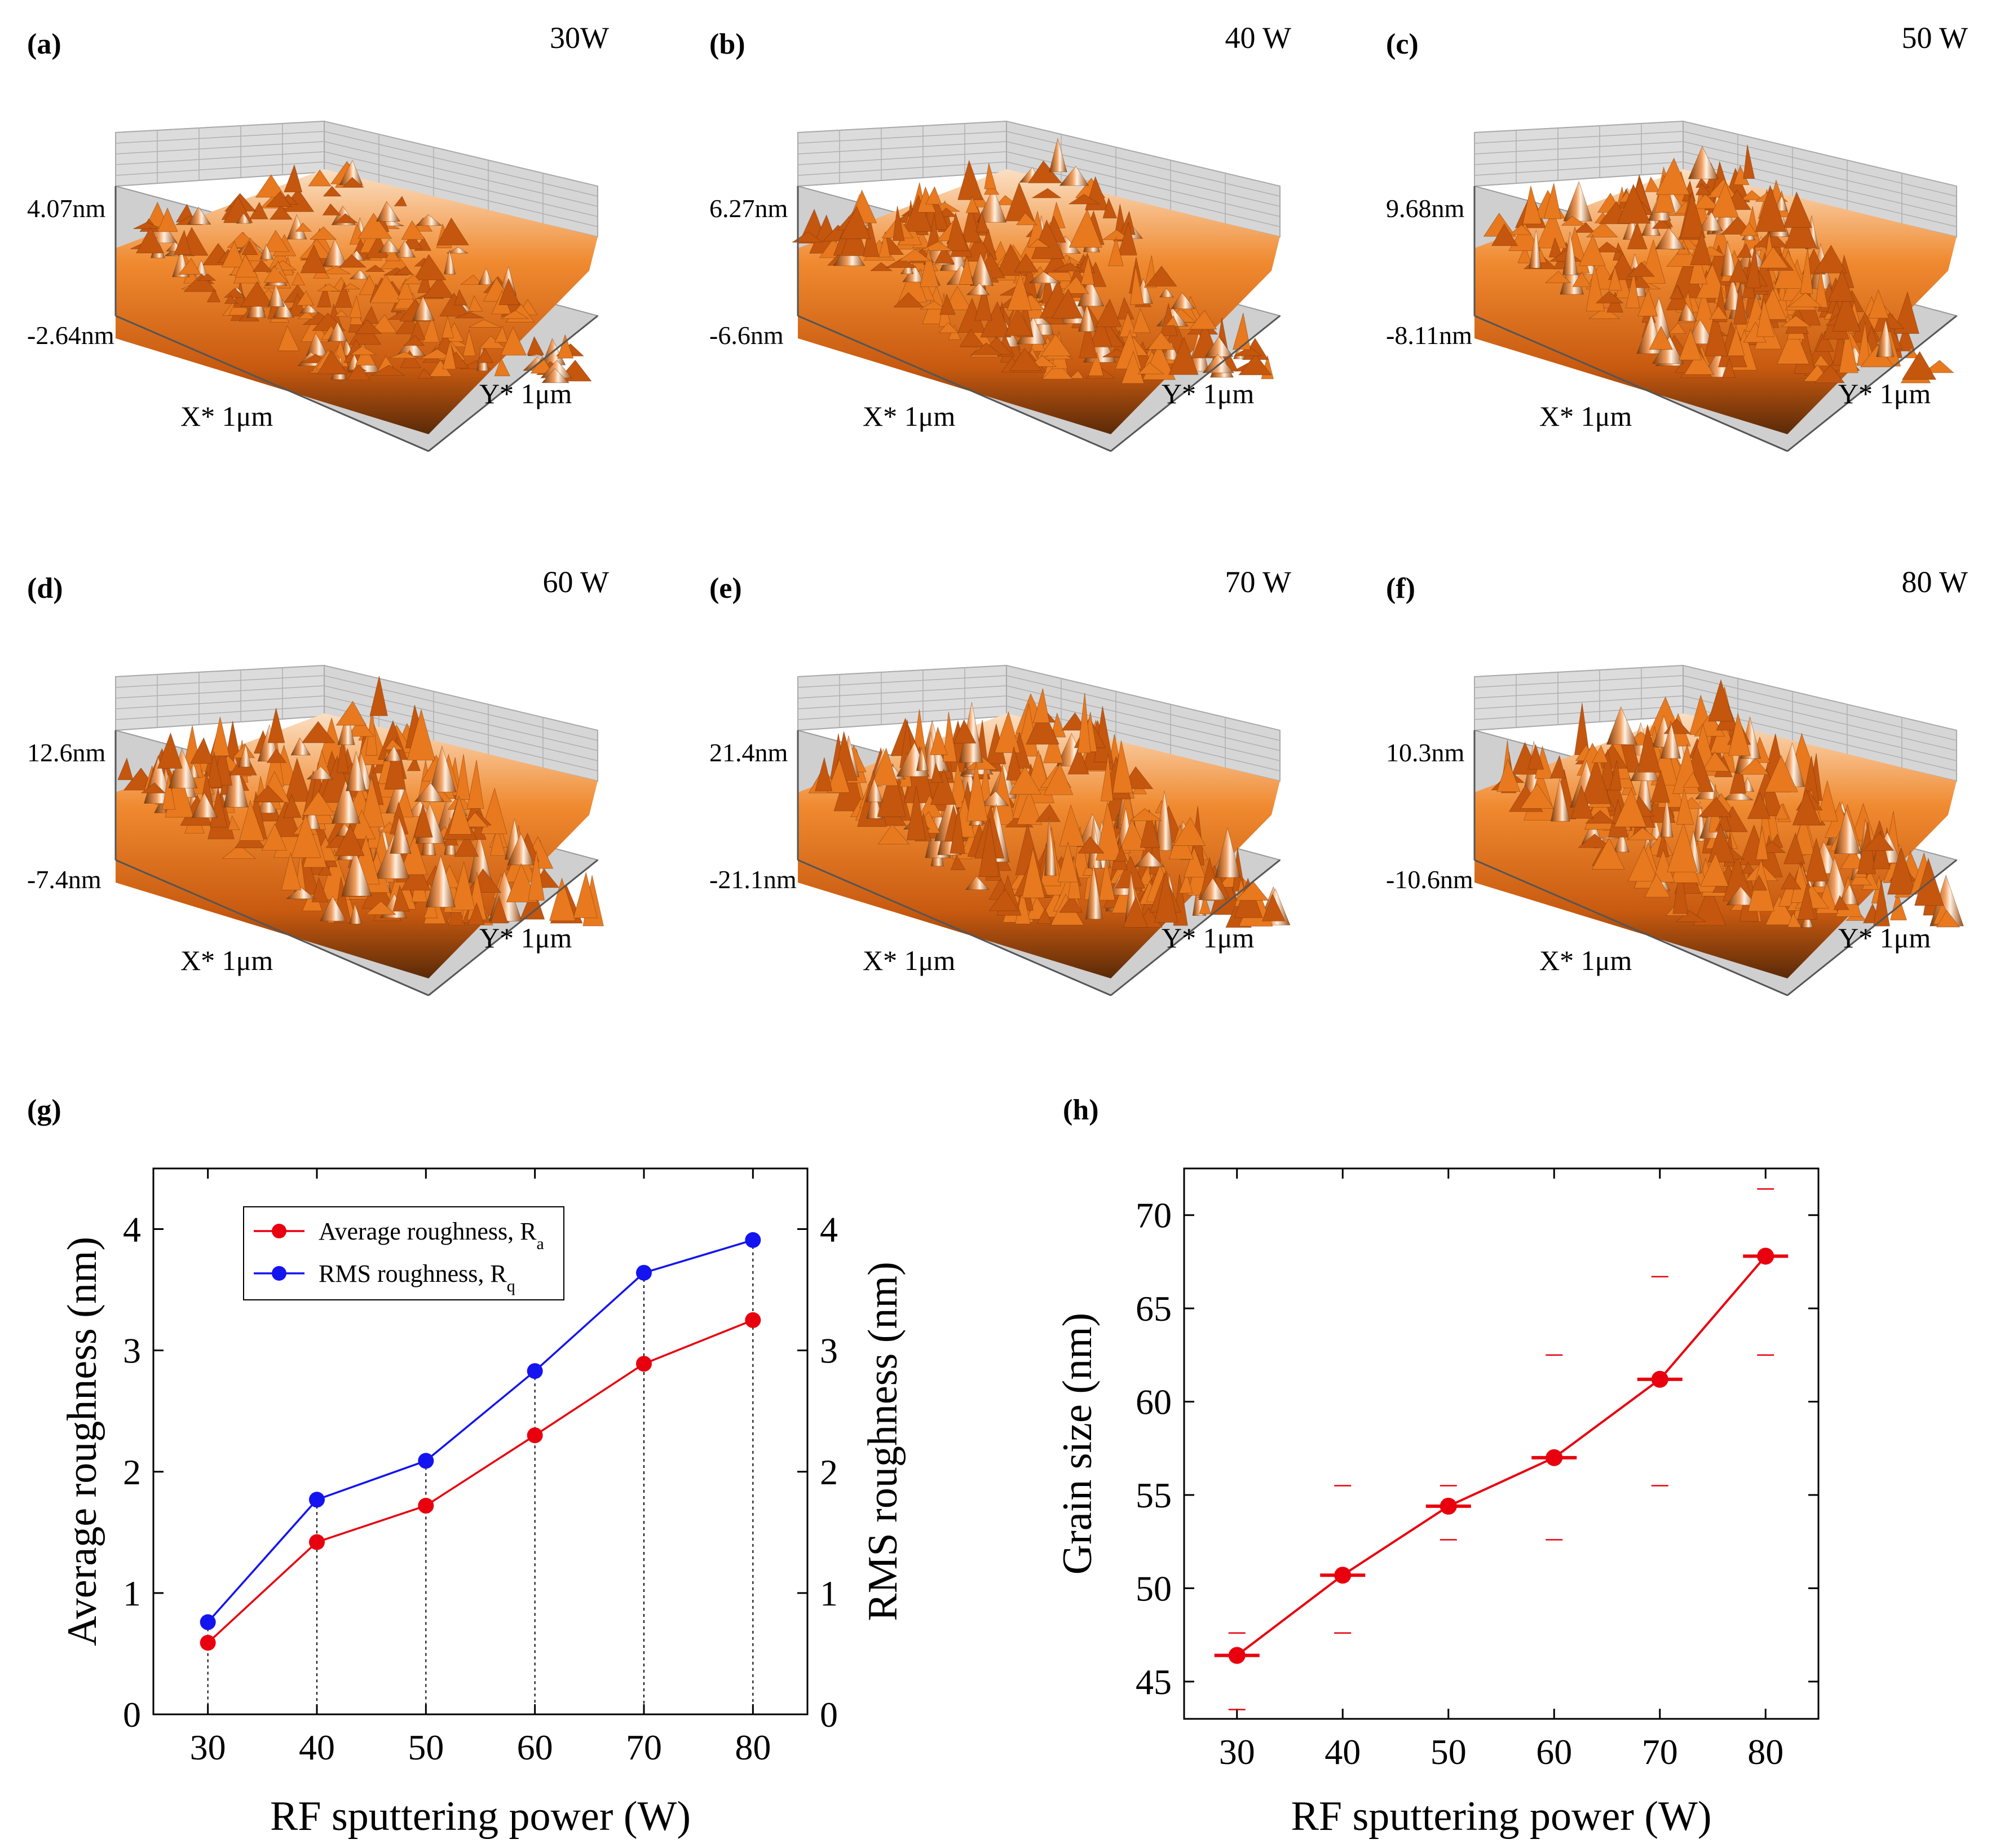  I want to click on x-axis-edge, so click(272, 927).